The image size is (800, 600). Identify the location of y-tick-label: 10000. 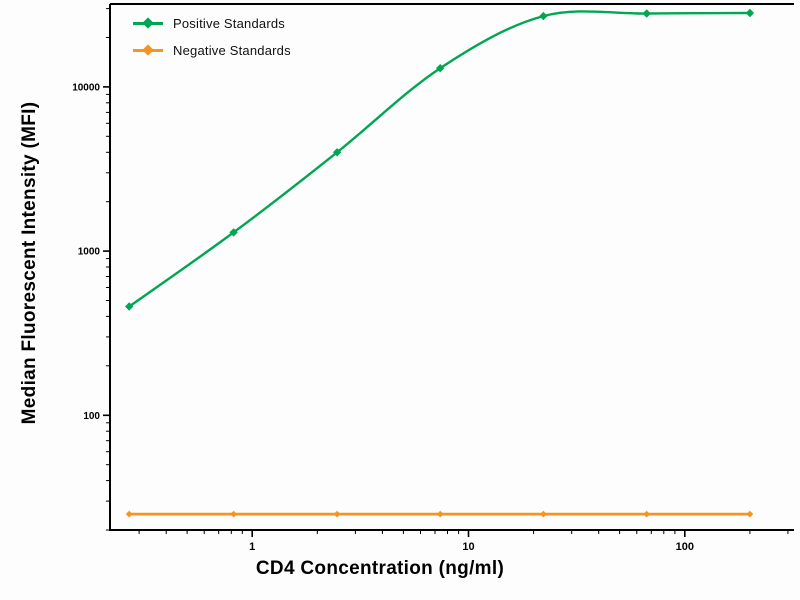
(86, 87).